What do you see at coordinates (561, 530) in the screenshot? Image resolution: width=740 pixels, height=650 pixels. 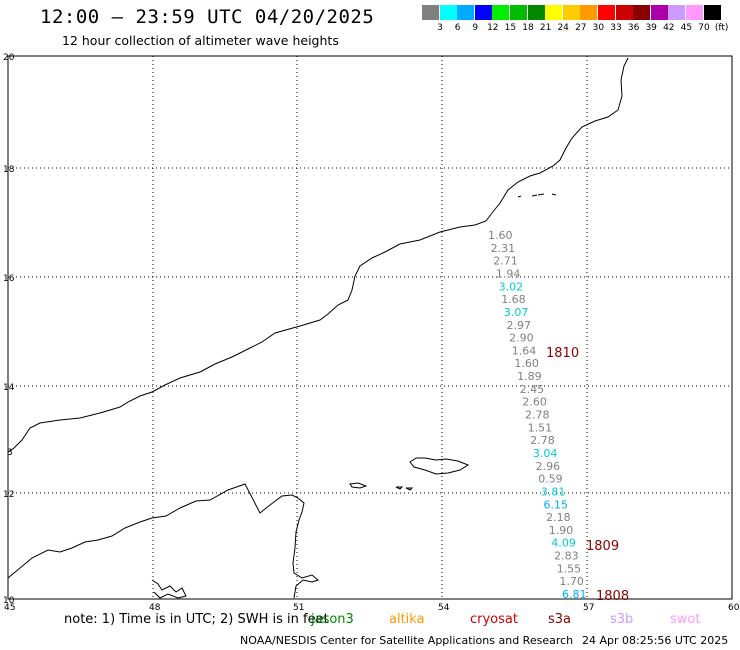 I see `wave-height-value: 1.90` at bounding box center [561, 530].